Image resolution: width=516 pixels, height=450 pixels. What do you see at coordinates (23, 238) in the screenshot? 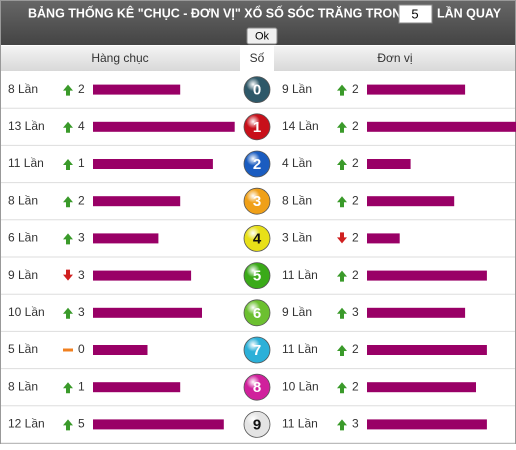
I see `count-label: 6 Lần` at bounding box center [23, 238].